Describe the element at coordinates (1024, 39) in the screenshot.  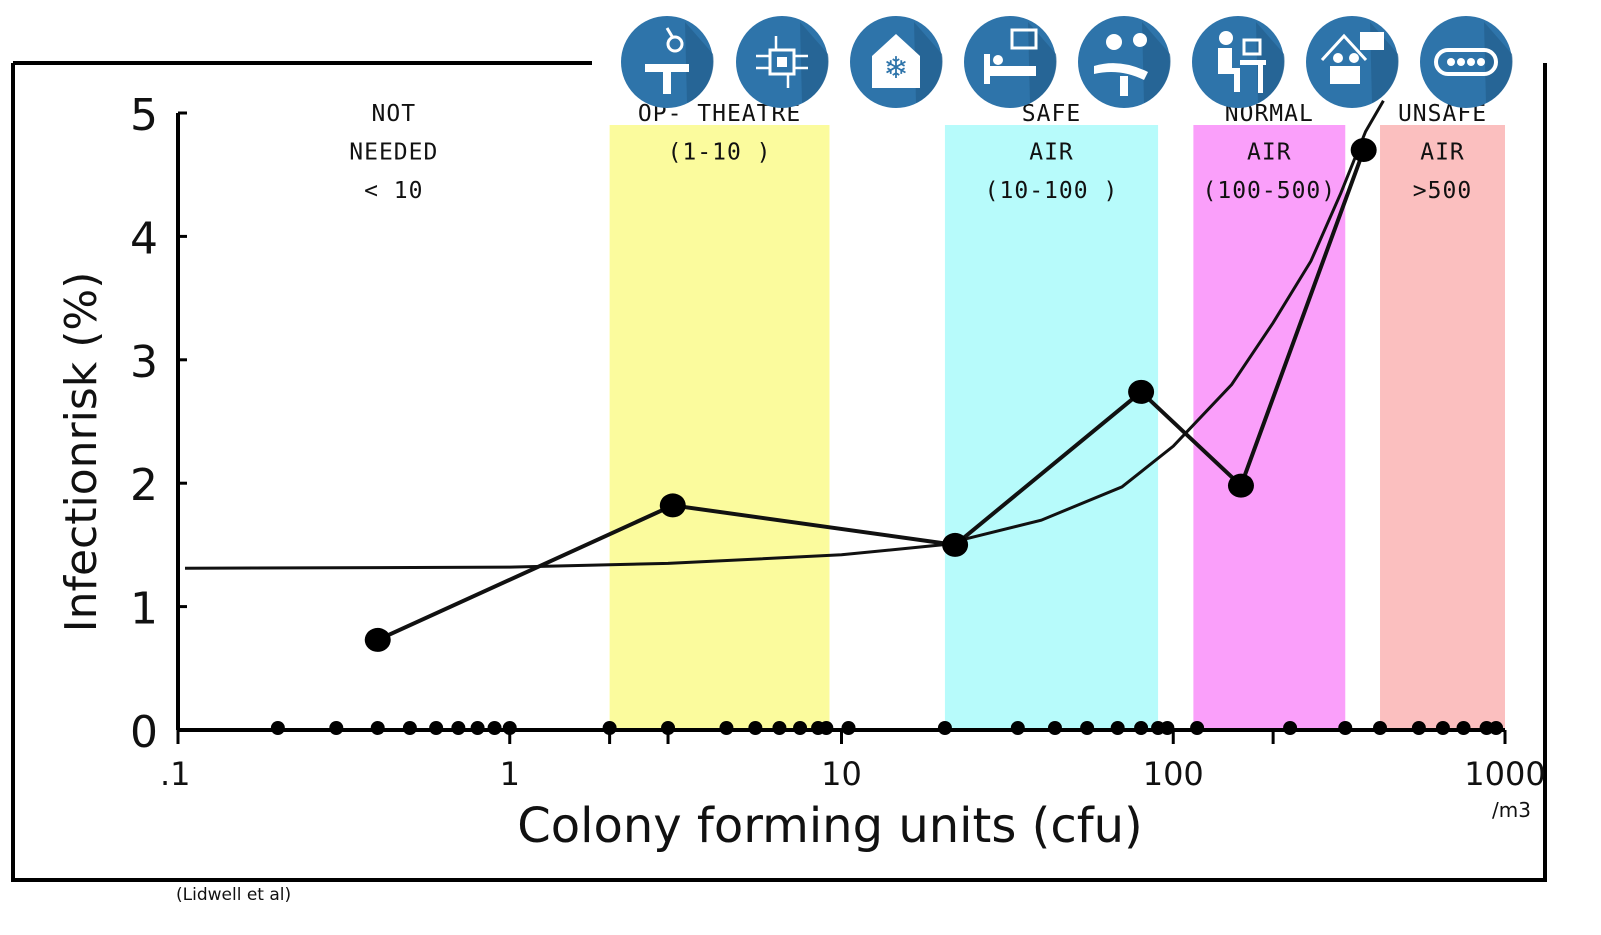
I see `hospital-bed-icon-glyph-c` at that location.